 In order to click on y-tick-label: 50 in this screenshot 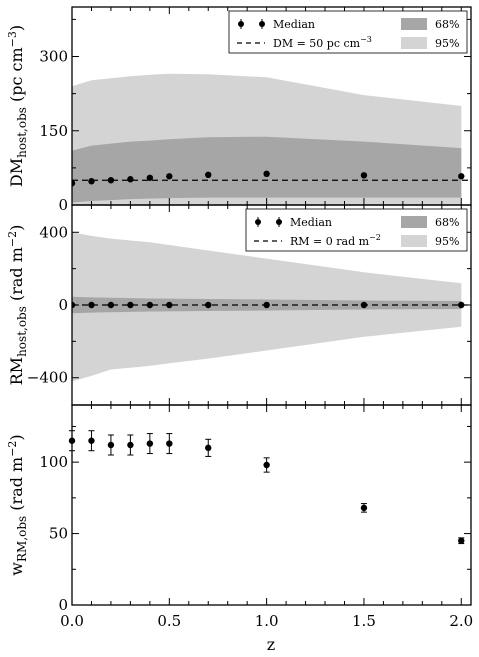, I will do `click(58, 534)`.